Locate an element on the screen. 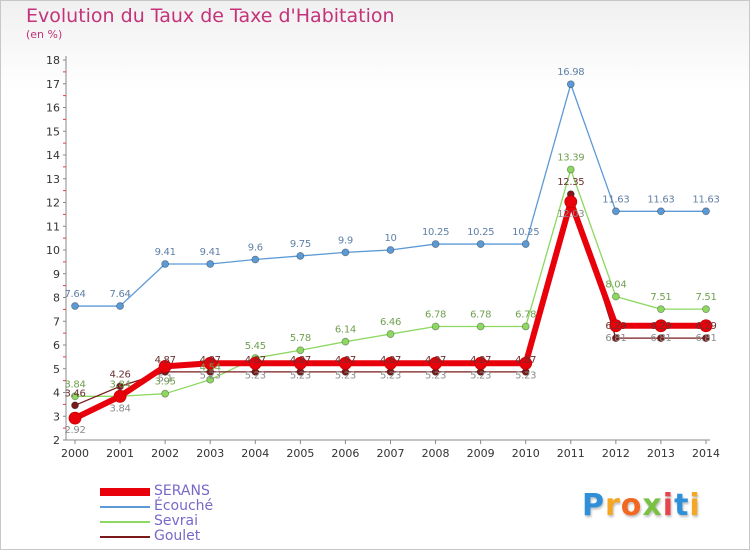 Image resolution: width=750 pixels, height=550 pixels. x-tick-label: 2003 is located at coordinates (210, 453).